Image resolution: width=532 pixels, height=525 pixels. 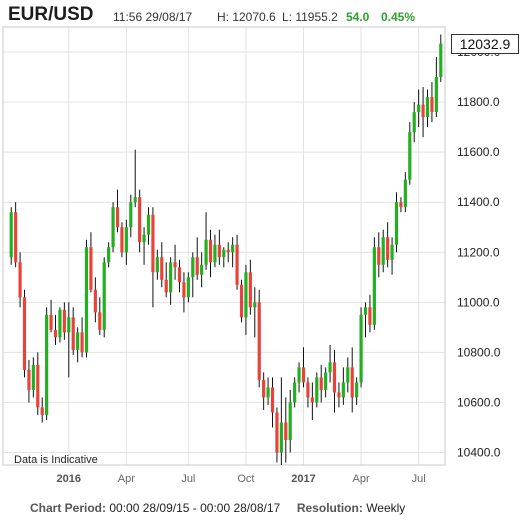 I want to click on y-tick-label: 10400.0, so click(x=479, y=452).